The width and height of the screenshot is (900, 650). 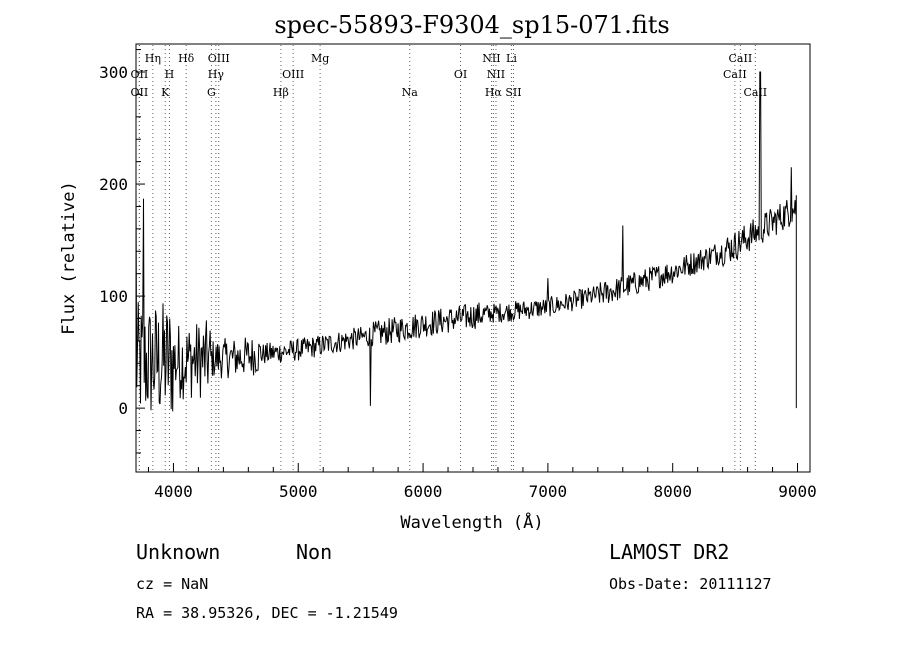 What do you see at coordinates (797, 491) in the screenshot?
I see `x-tick-label: 9000` at bounding box center [797, 491].